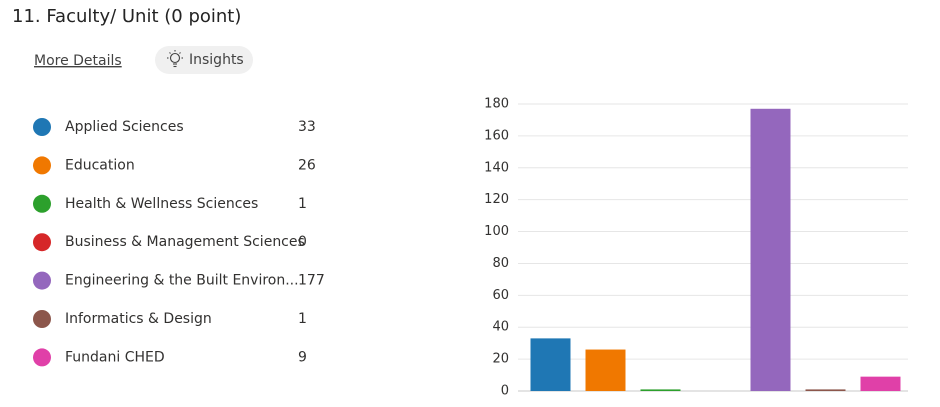  What do you see at coordinates (115, 357) in the screenshot?
I see `legend-label: Fundani CHED` at bounding box center [115, 357].